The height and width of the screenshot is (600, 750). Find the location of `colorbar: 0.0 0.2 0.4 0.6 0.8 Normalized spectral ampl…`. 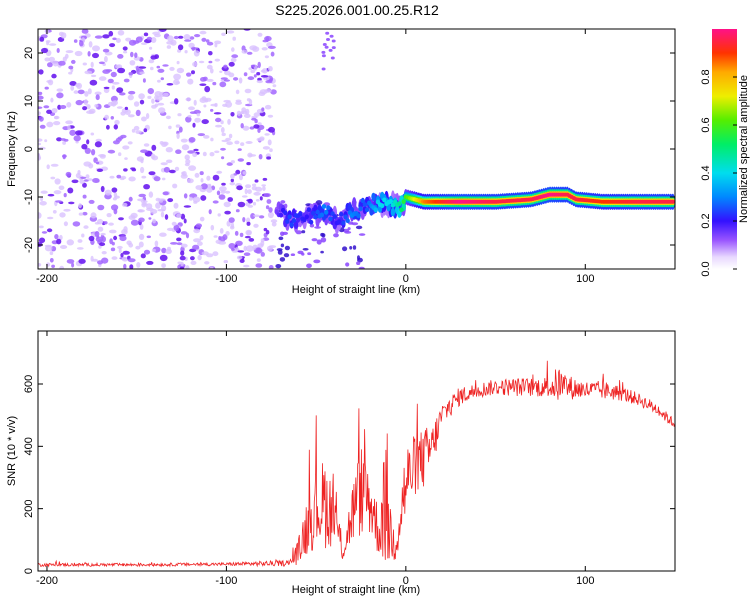

colorbar: 0.0 0.2 0.4 0.6 0.8 Normalized spectral ampl… is located at coordinates (725, 153).